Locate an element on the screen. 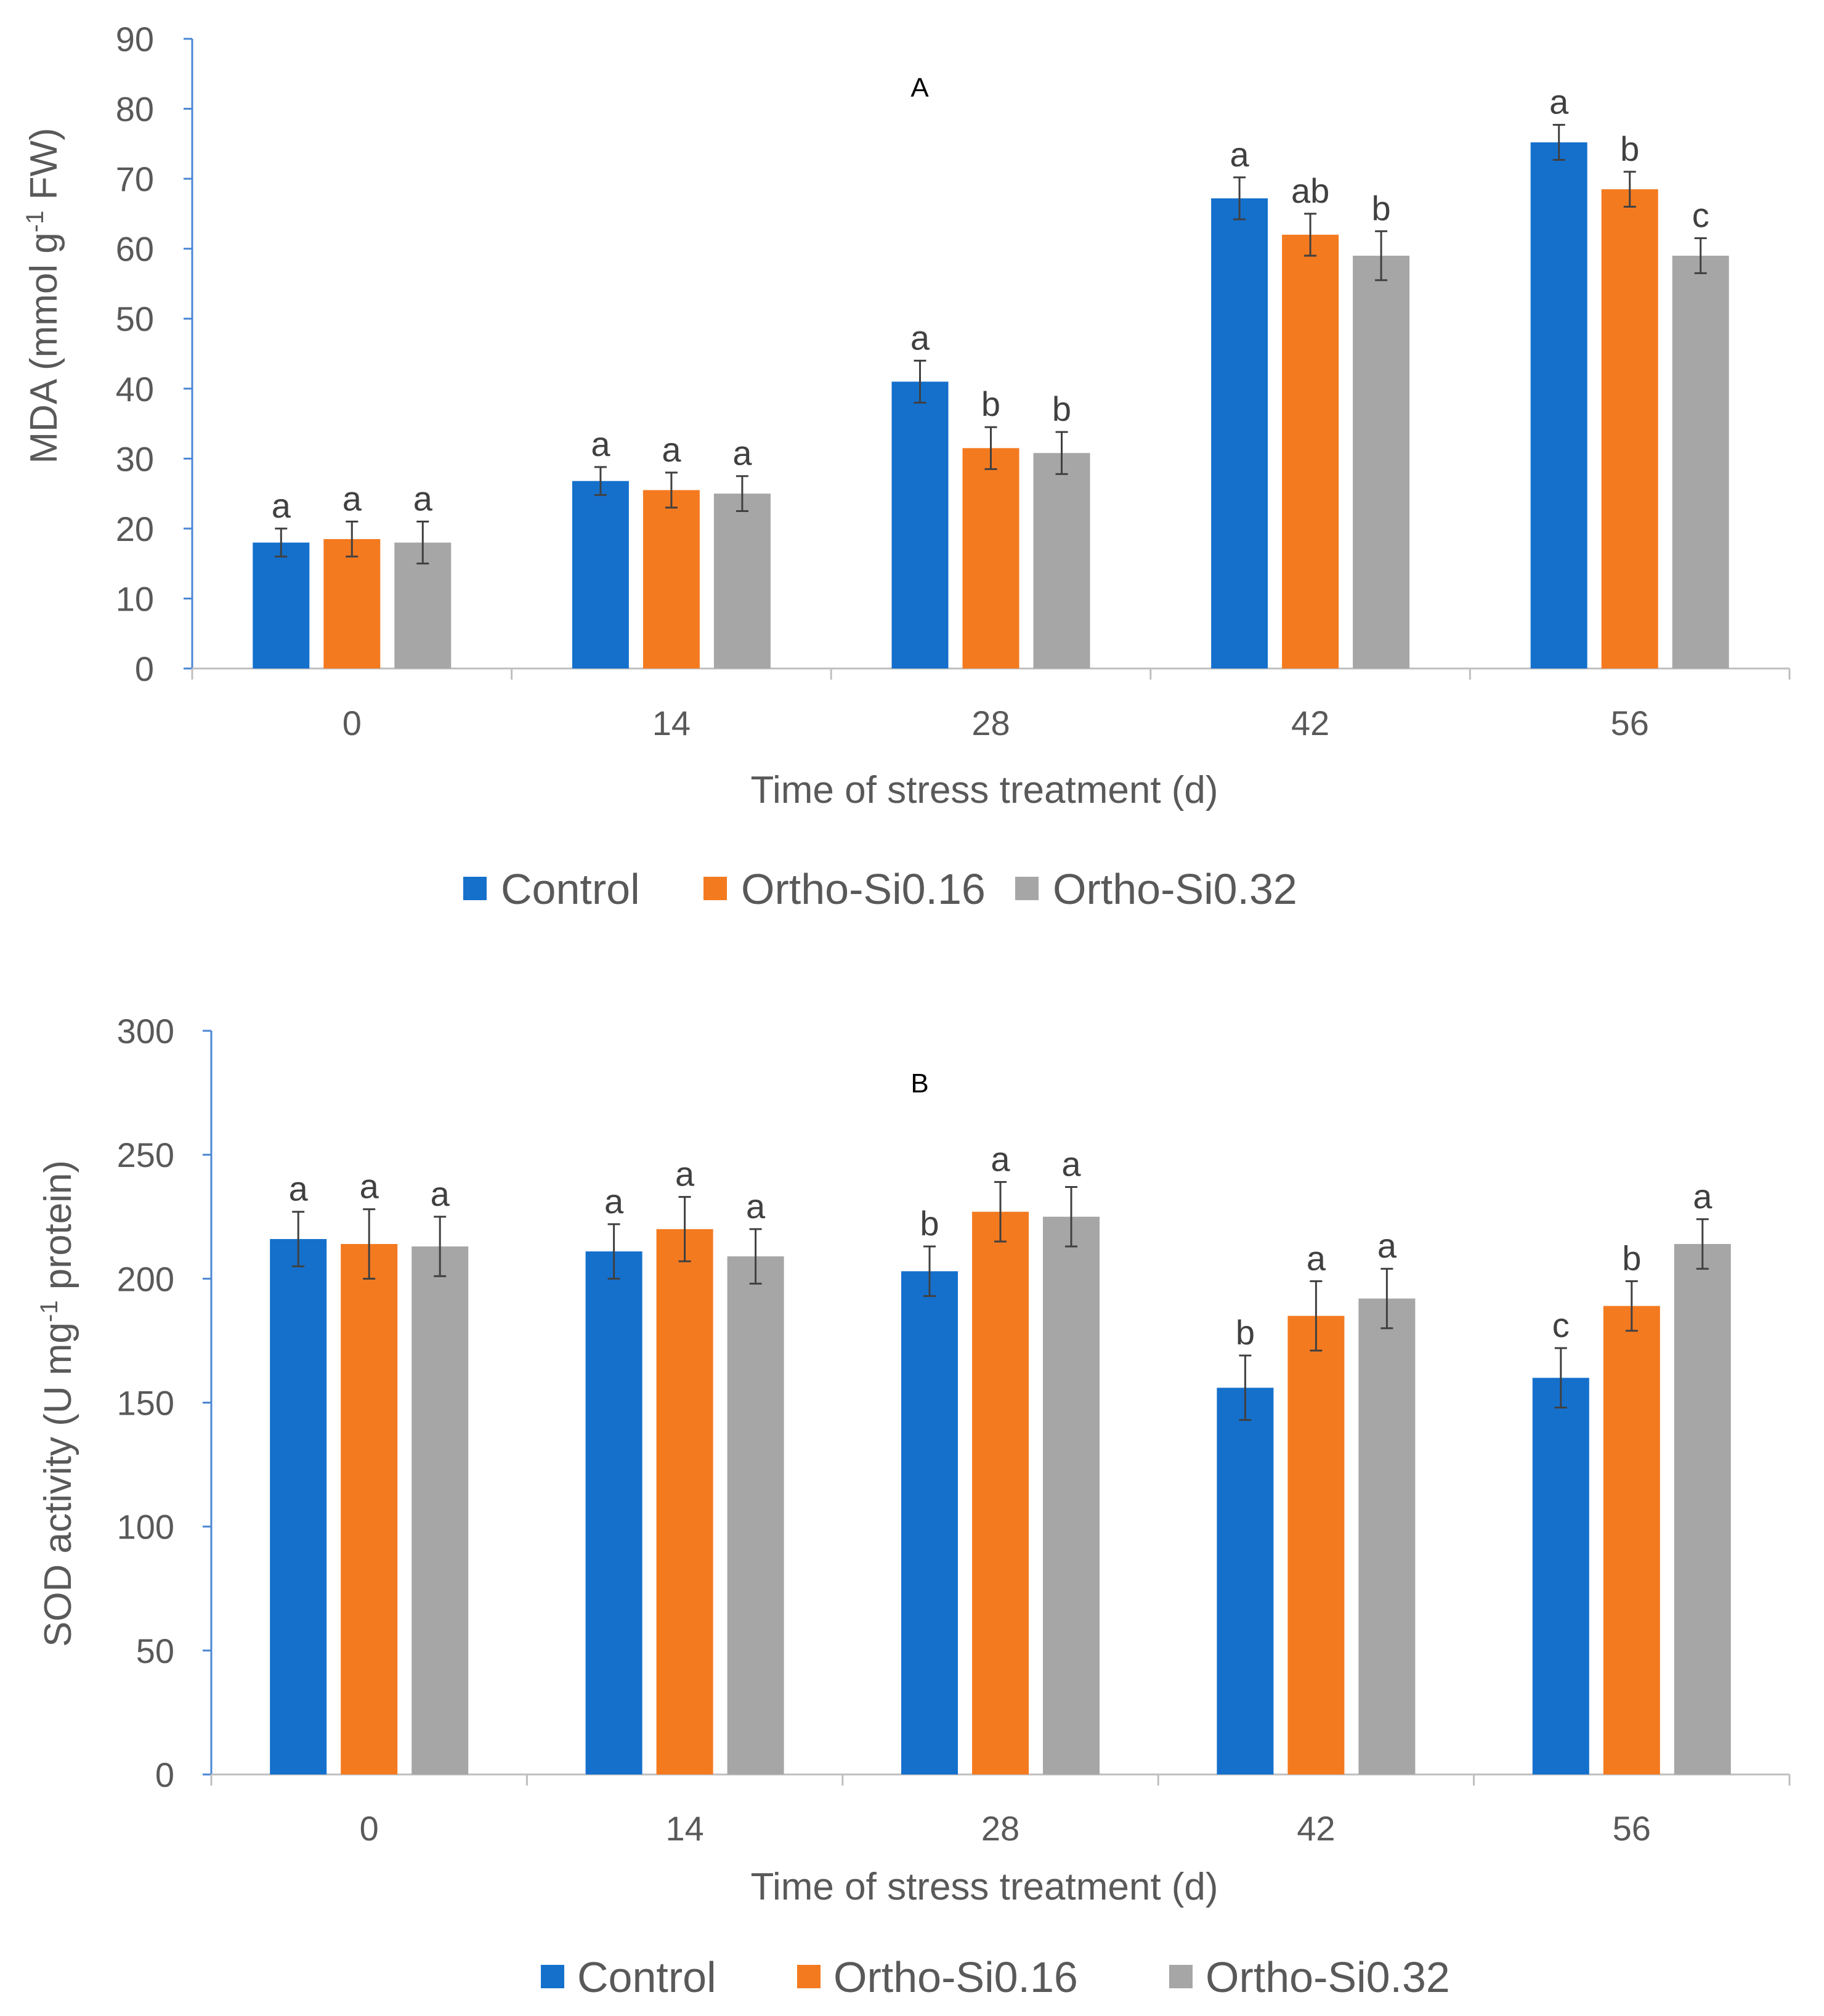  significance-letter: ab is located at coordinates (1310, 190).